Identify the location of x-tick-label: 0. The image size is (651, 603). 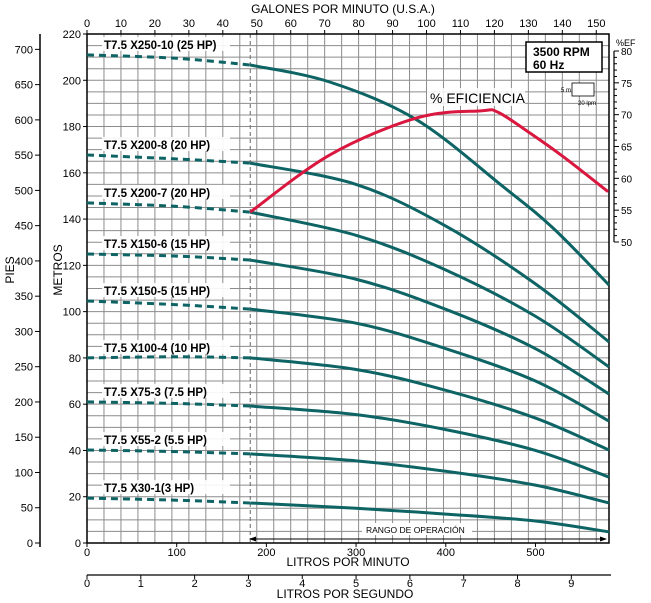
(87, 553).